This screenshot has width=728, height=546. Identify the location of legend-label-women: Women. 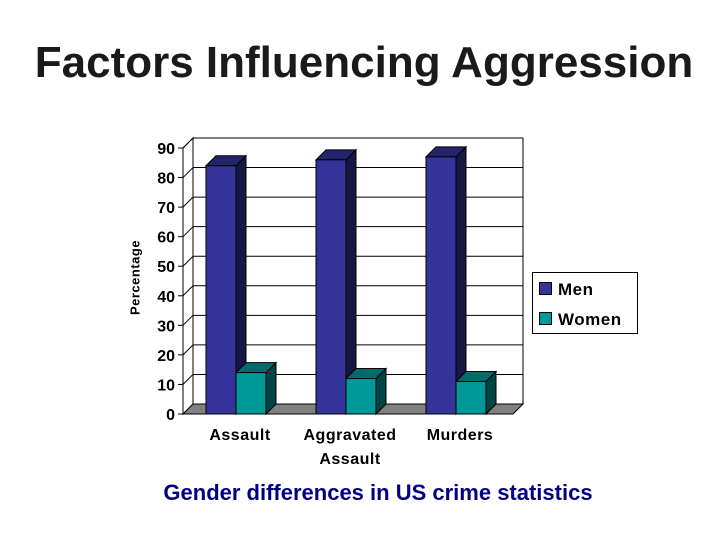
(590, 319).